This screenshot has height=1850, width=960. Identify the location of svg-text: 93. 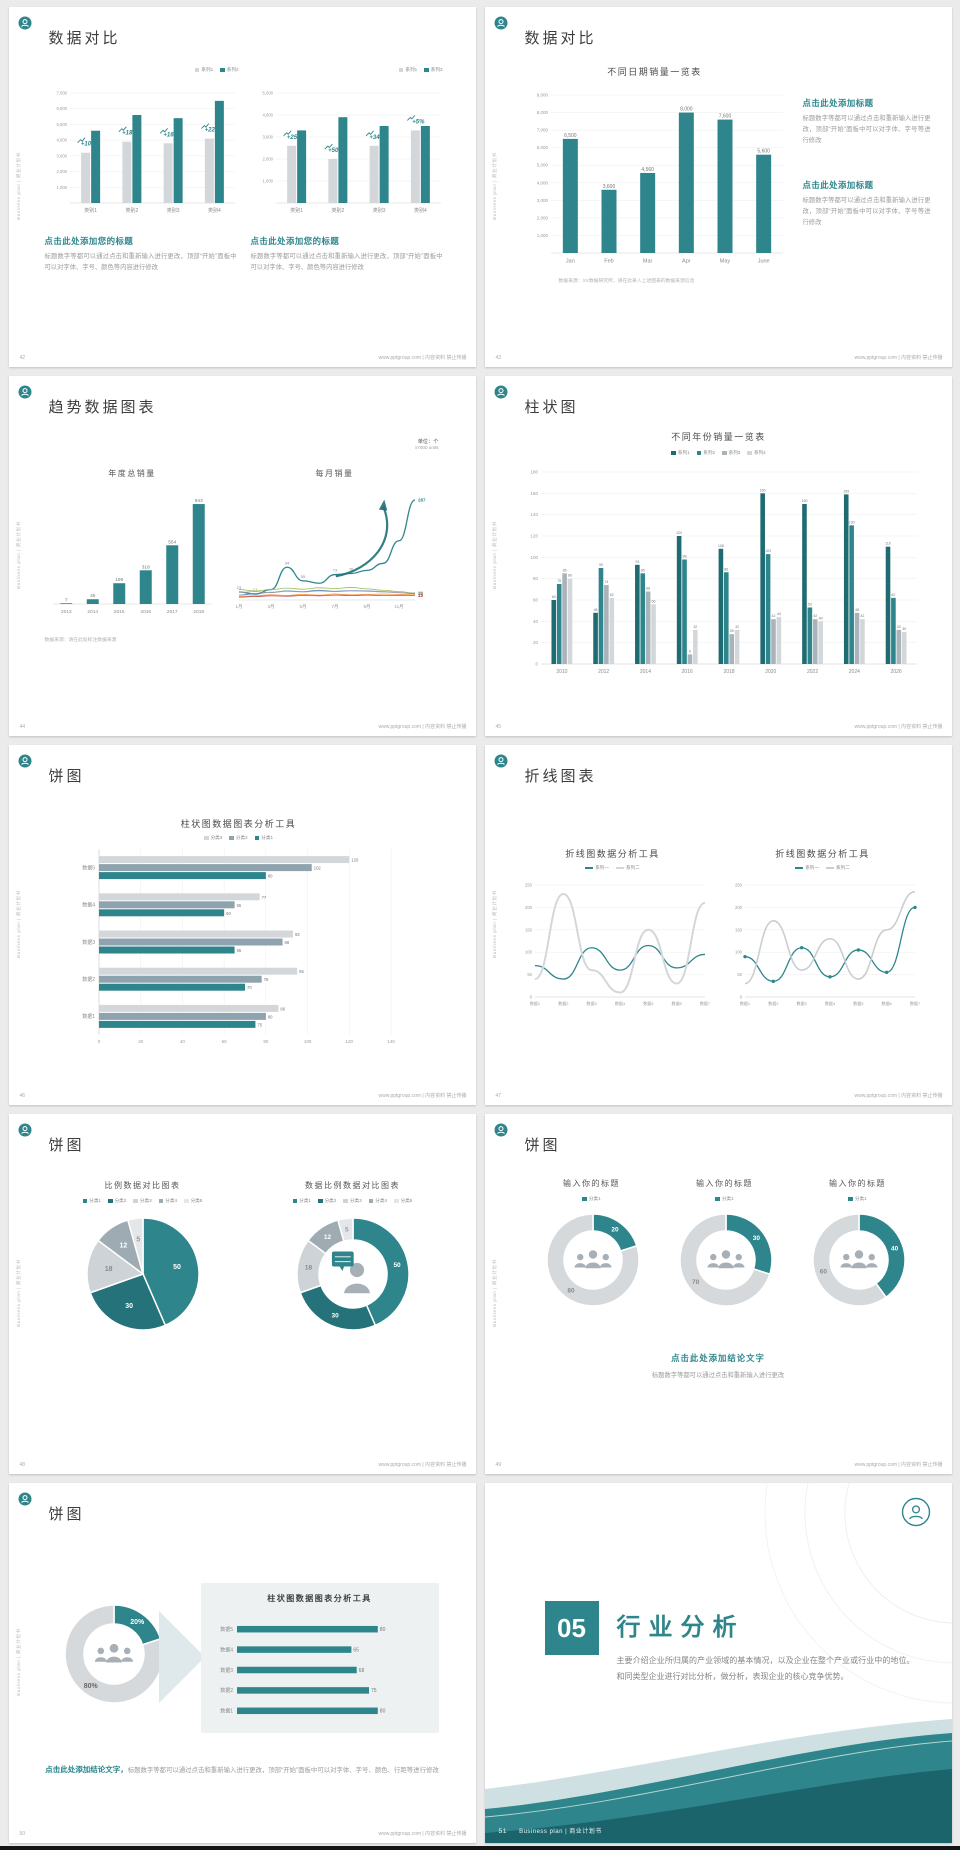
(296, 934).